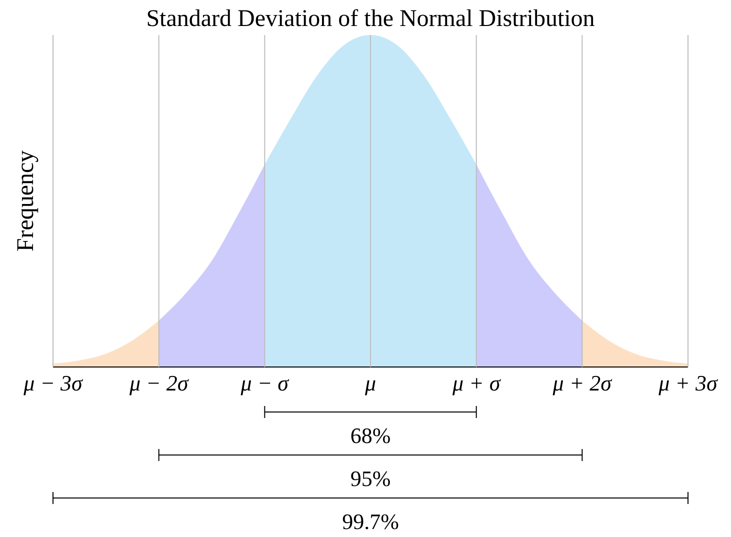 Image resolution: width=731 pixels, height=537 pixels. I want to click on x-tick-label: μ + 2σ, so click(582, 383).